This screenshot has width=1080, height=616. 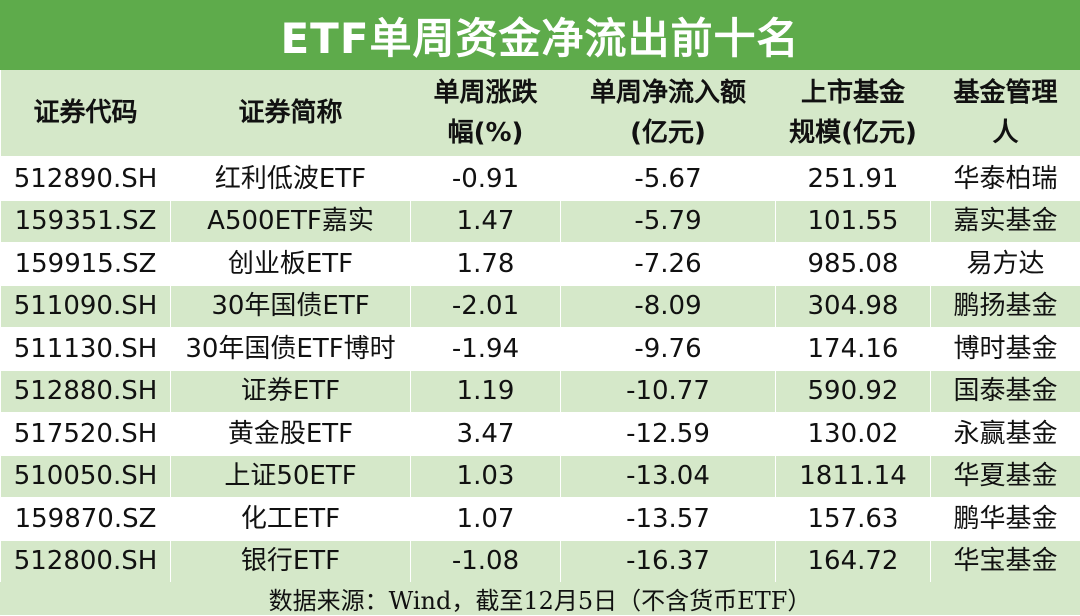 What do you see at coordinates (668, 264) in the screenshot?
I see `cell-net-inflow: -7.26` at bounding box center [668, 264].